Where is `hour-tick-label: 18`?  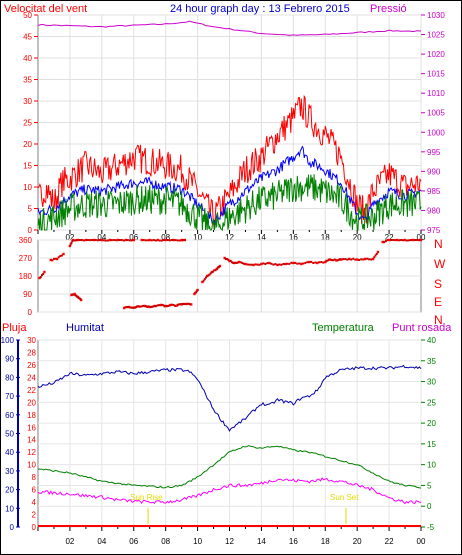 hour-tick-label: 18 is located at coordinates (325, 541).